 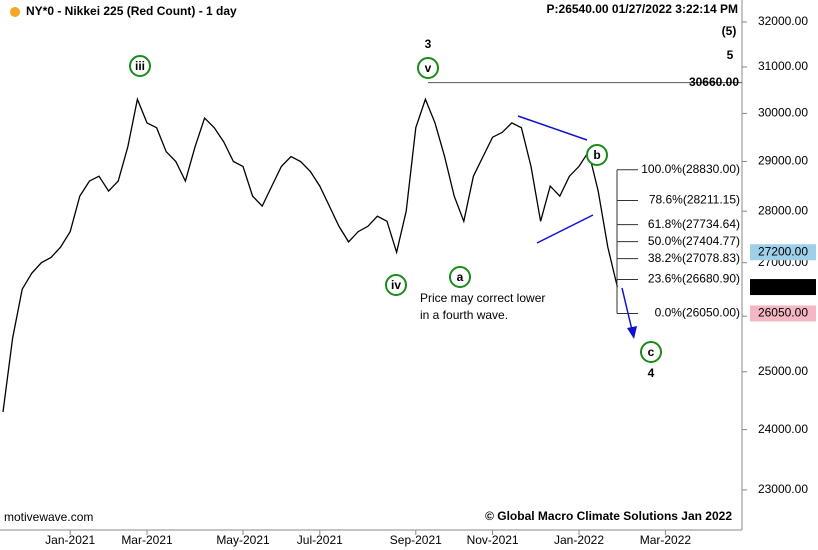 What do you see at coordinates (783, 429) in the screenshot?
I see `y-tick-label: 24000.00` at bounding box center [783, 429].